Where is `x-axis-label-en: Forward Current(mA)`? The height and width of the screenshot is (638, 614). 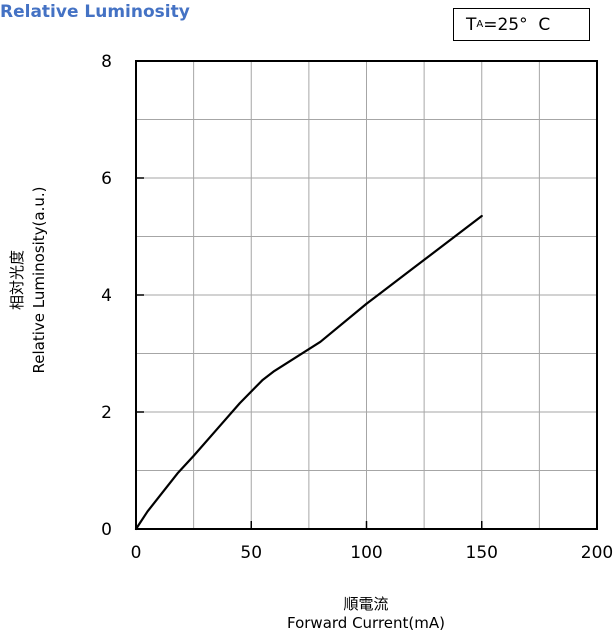 x-axis-label-en: Forward Current(mA) is located at coordinates (365, 623).